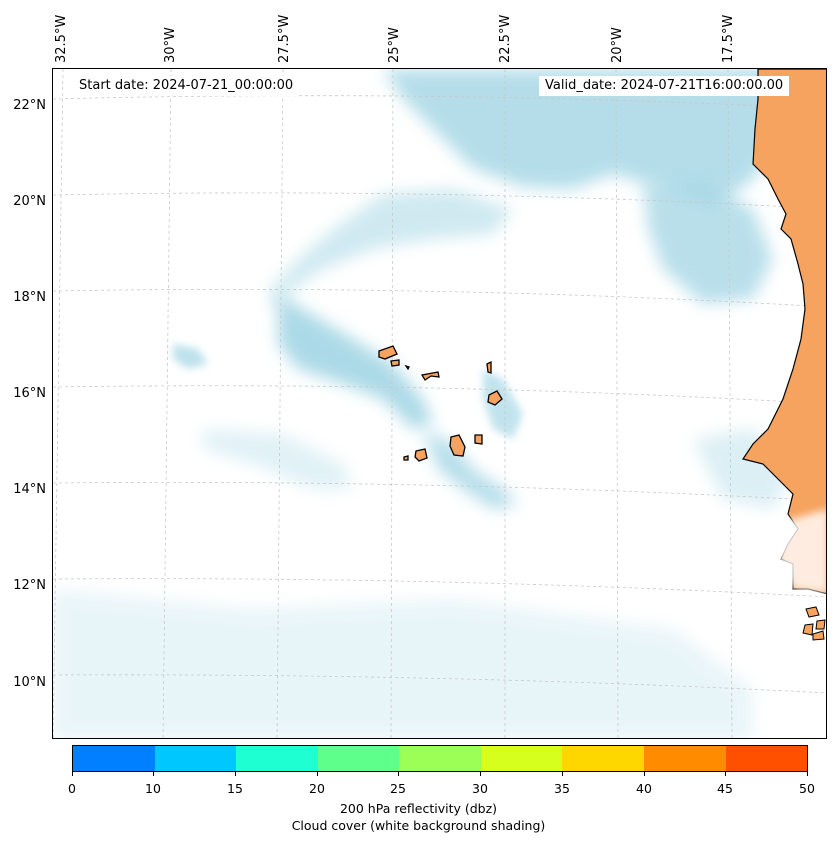 The width and height of the screenshot is (837, 843). I want to click on colorbar-tick-label: 20, so click(317, 788).